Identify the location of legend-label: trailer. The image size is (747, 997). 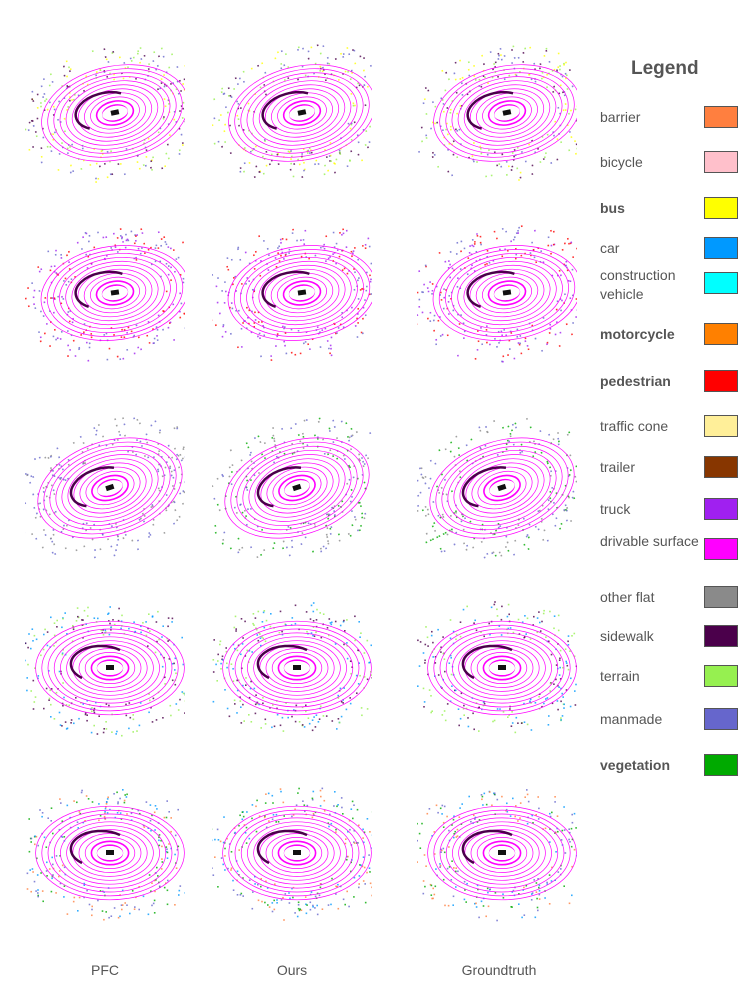
(618, 467).